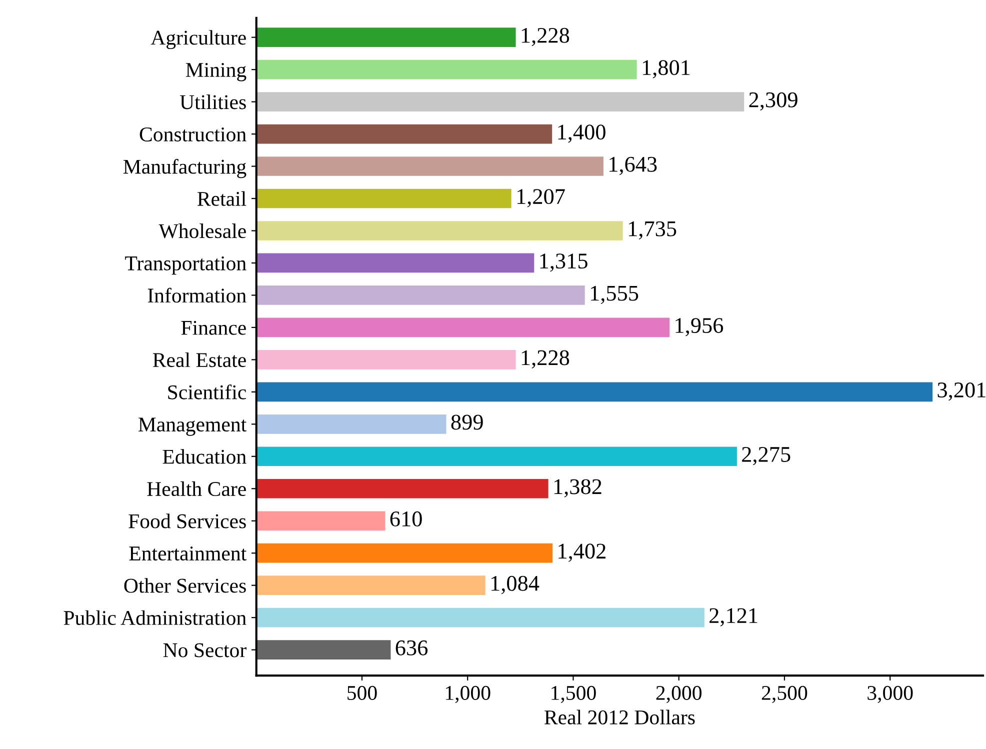 Image resolution: width=986 pixels, height=749 pixels. What do you see at coordinates (700, 327) in the screenshot?
I see `data-label: 1,956` at bounding box center [700, 327].